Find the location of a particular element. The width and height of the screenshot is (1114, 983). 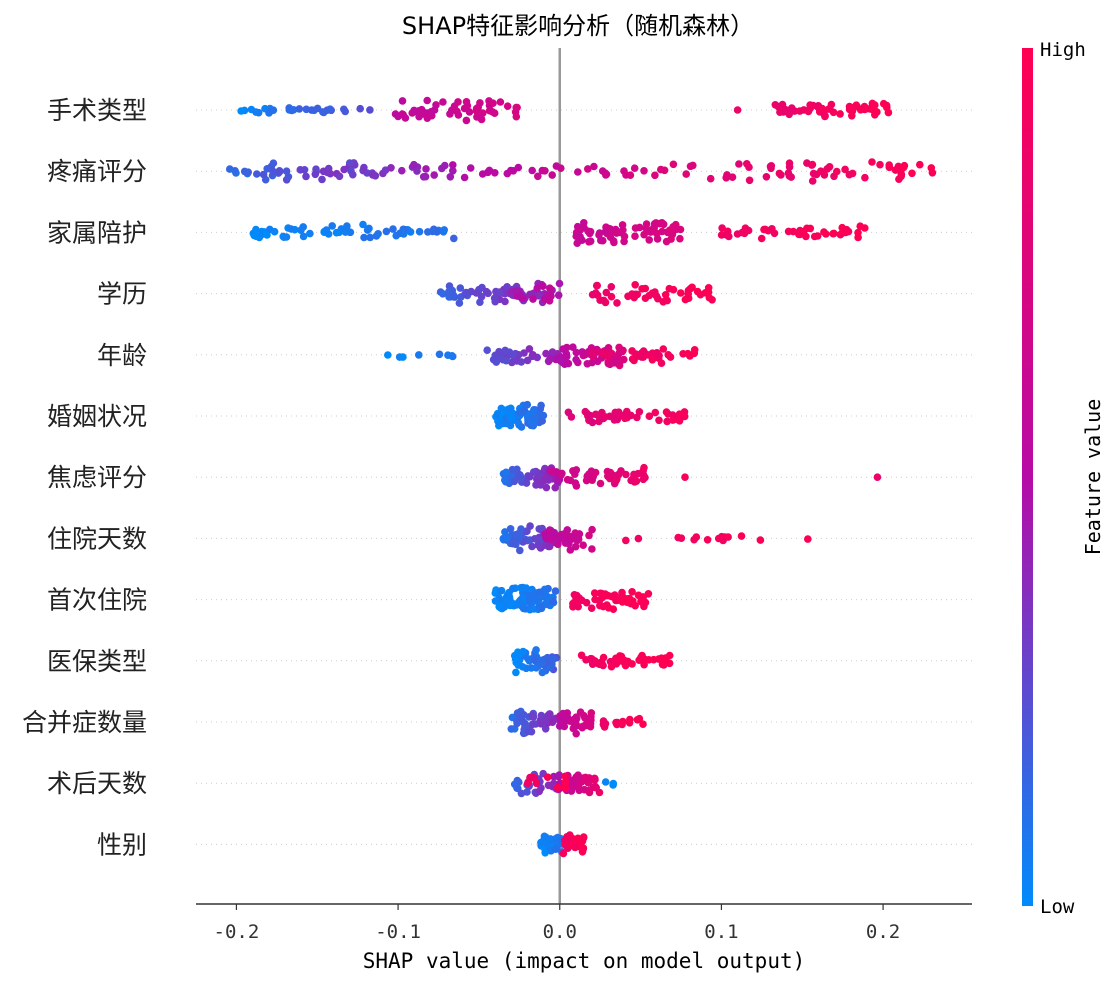

feature-label: 疼痛评分 is located at coordinates (97, 171).